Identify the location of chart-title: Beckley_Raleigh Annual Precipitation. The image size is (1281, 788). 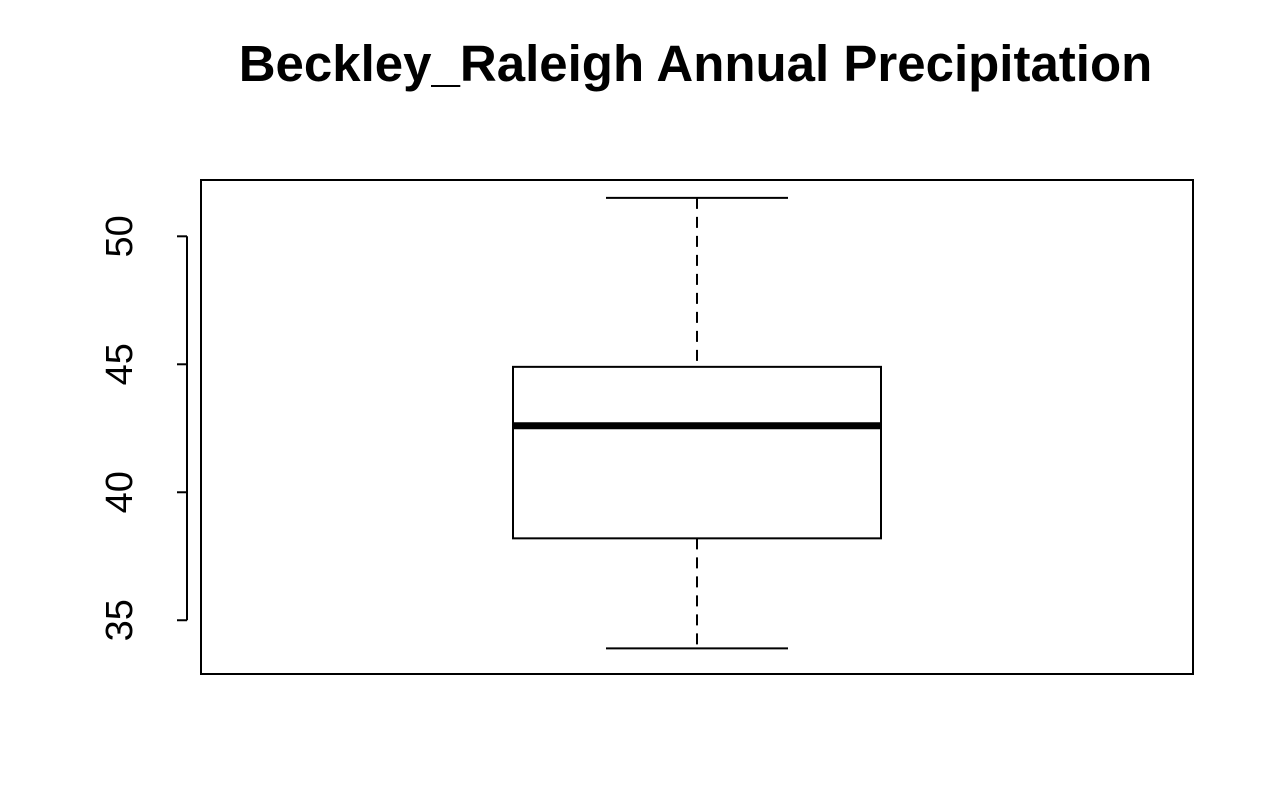
(695, 63).